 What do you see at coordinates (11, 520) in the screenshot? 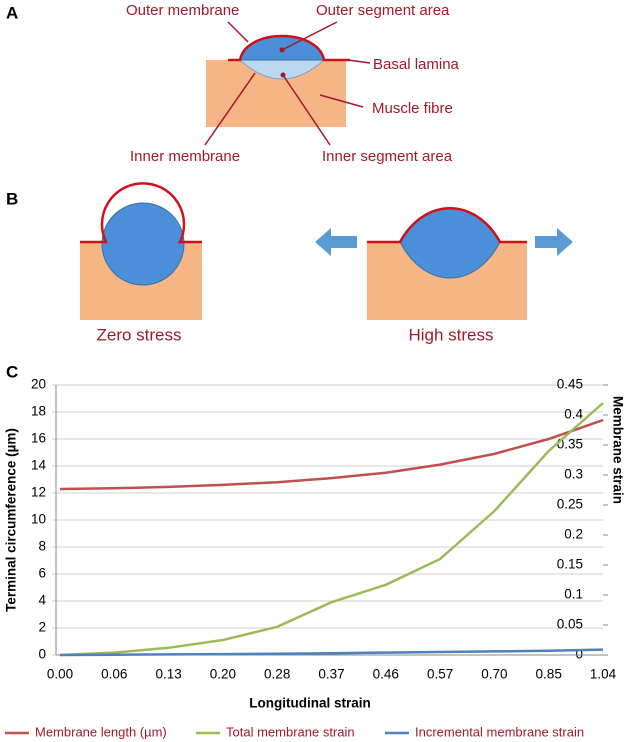
I see `y-axis-title: Terminal circumference (µm)` at bounding box center [11, 520].